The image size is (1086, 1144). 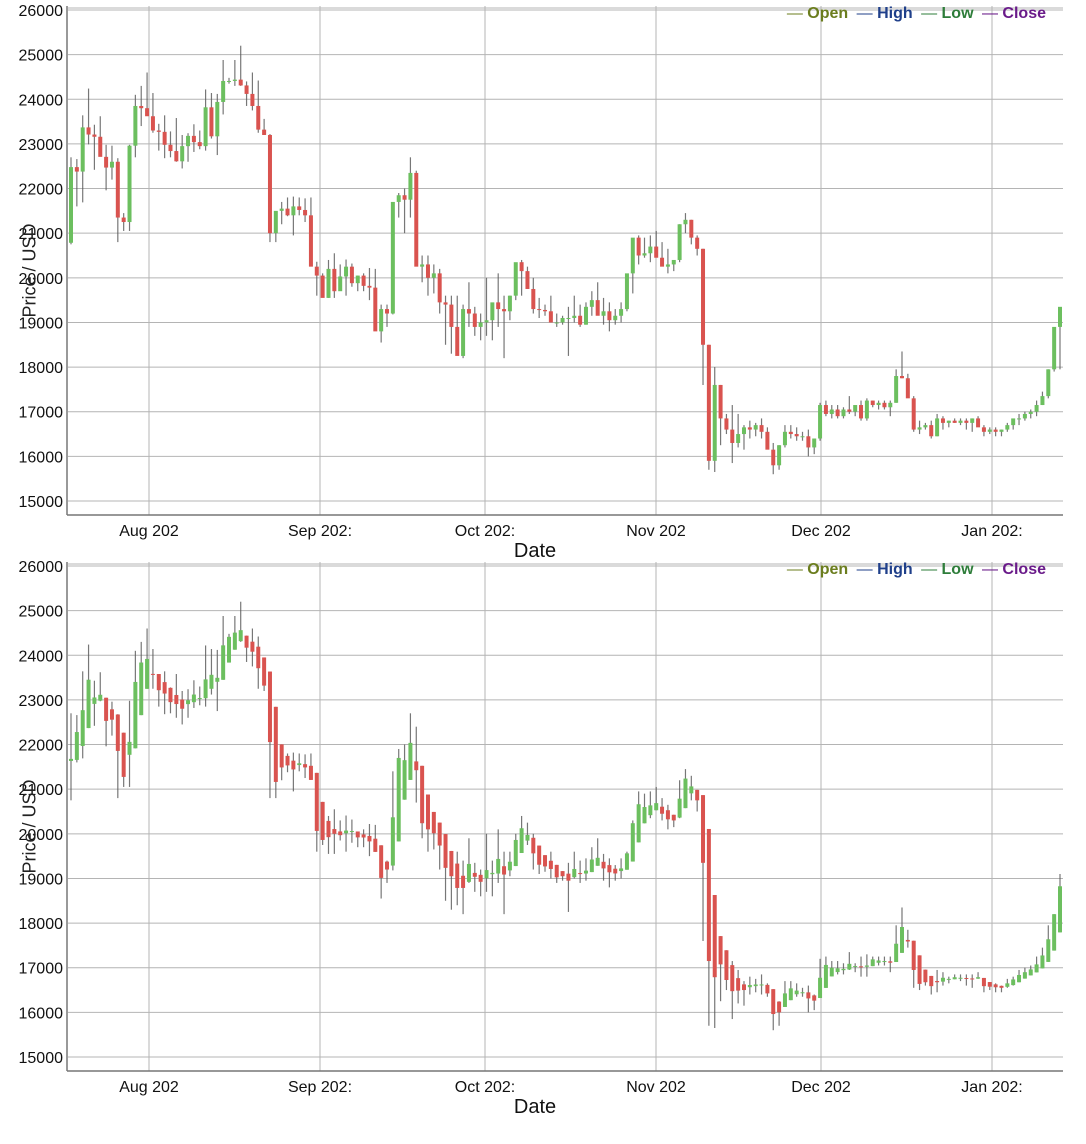 What do you see at coordinates (41, 701) in the screenshot?
I see `y-tick-label: 23000` at bounding box center [41, 701].